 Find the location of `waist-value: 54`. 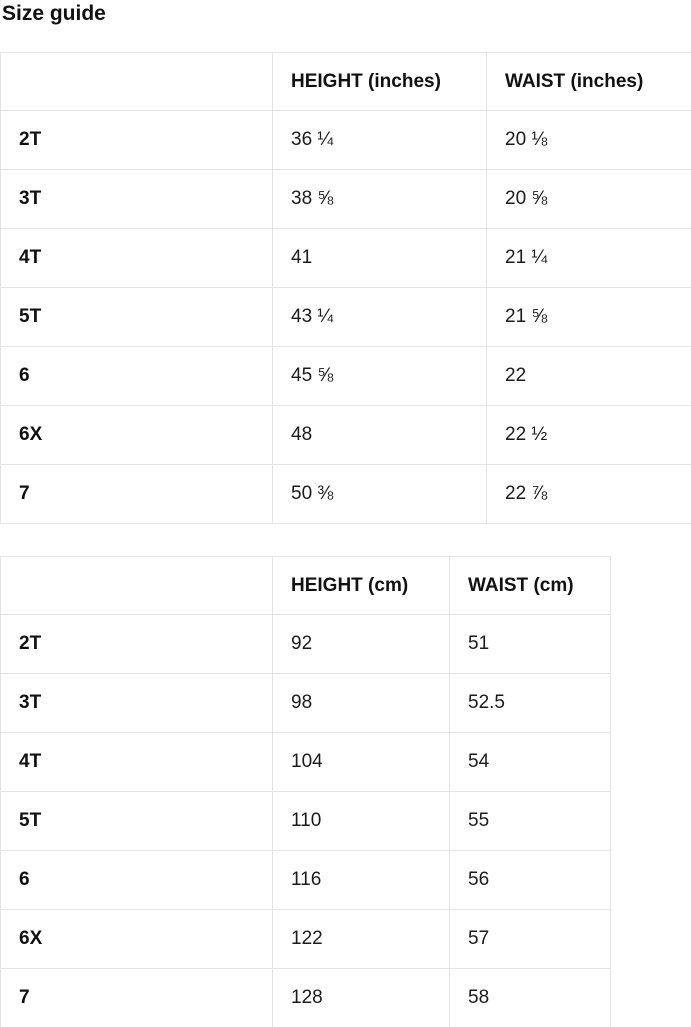

waist-value: 54 is located at coordinates (530, 762).